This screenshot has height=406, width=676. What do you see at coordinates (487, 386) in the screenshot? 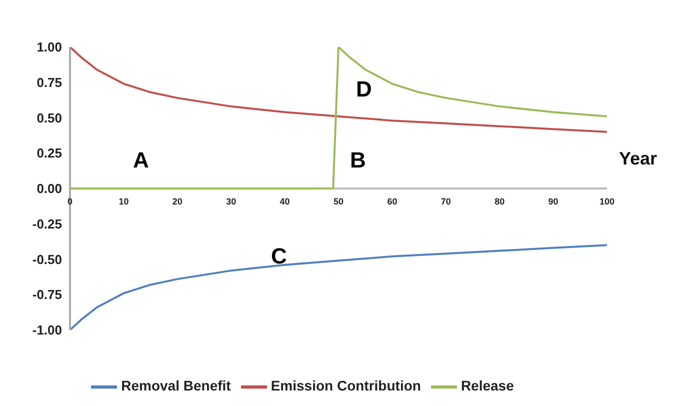
I see `legend-label: Release` at bounding box center [487, 386].